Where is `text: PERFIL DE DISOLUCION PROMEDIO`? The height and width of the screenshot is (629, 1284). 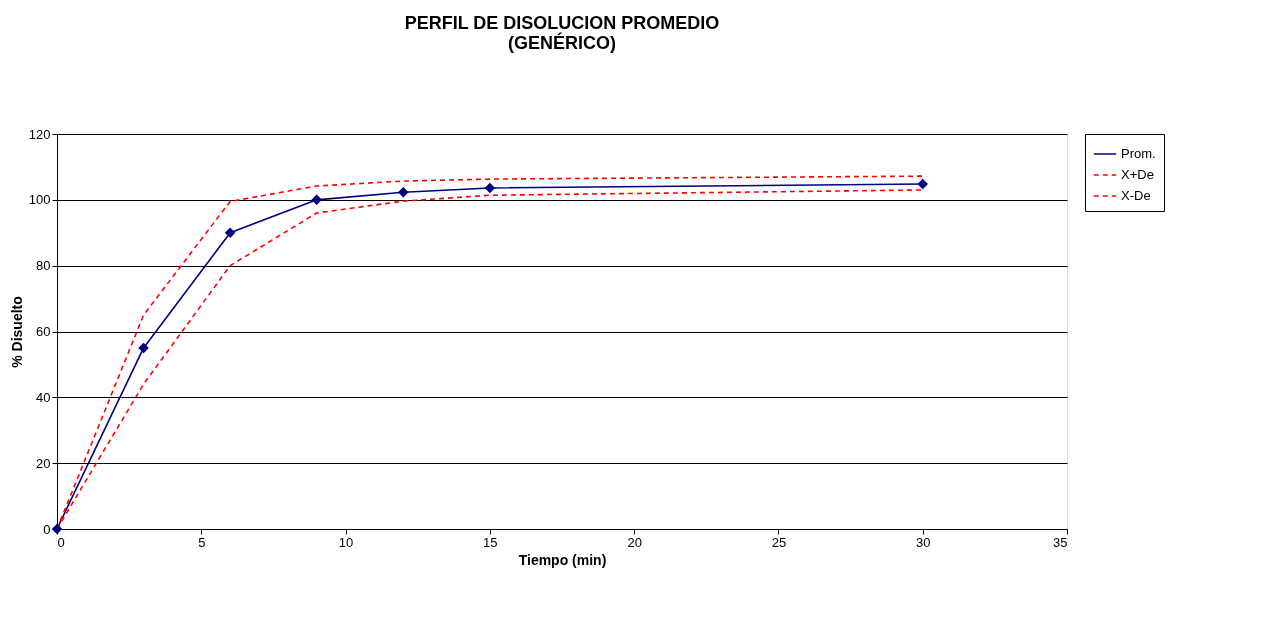 text: PERFIL DE DISOLUCION PROMEDIO is located at coordinates (562, 23).